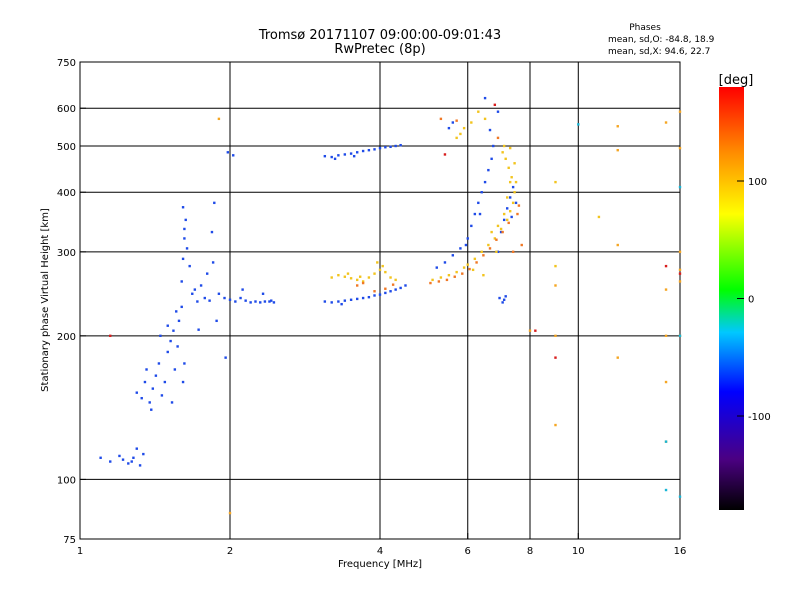 Image resolution: width=800 pixels, height=600 pixels. I want to click on y-tick-label: 750, so click(66, 63).